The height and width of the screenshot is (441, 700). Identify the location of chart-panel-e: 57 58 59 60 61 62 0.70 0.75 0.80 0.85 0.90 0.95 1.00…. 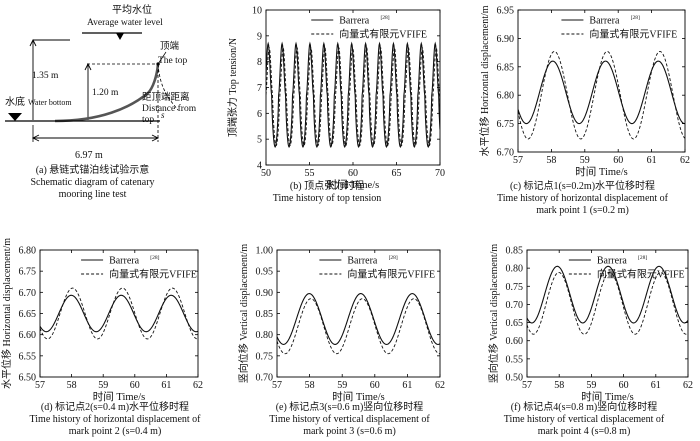
(341, 323).